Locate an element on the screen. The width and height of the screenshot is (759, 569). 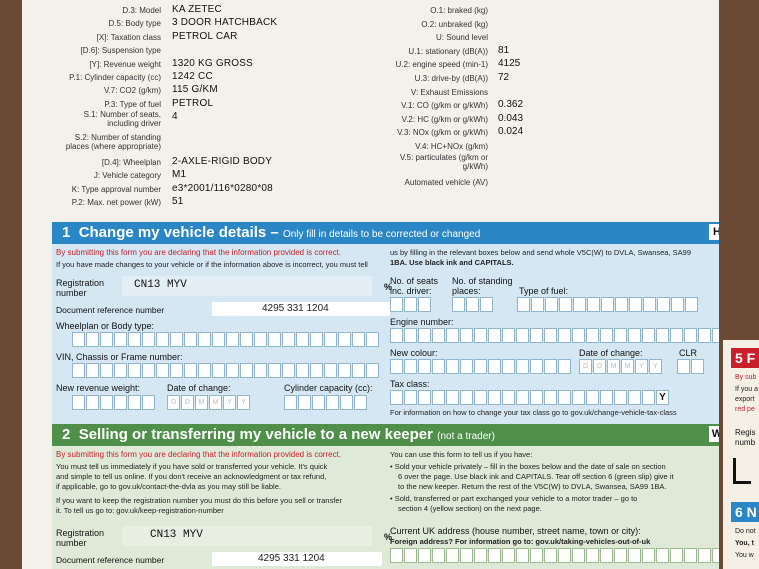
s1-clr-boxes is located at coordinates (690, 366).